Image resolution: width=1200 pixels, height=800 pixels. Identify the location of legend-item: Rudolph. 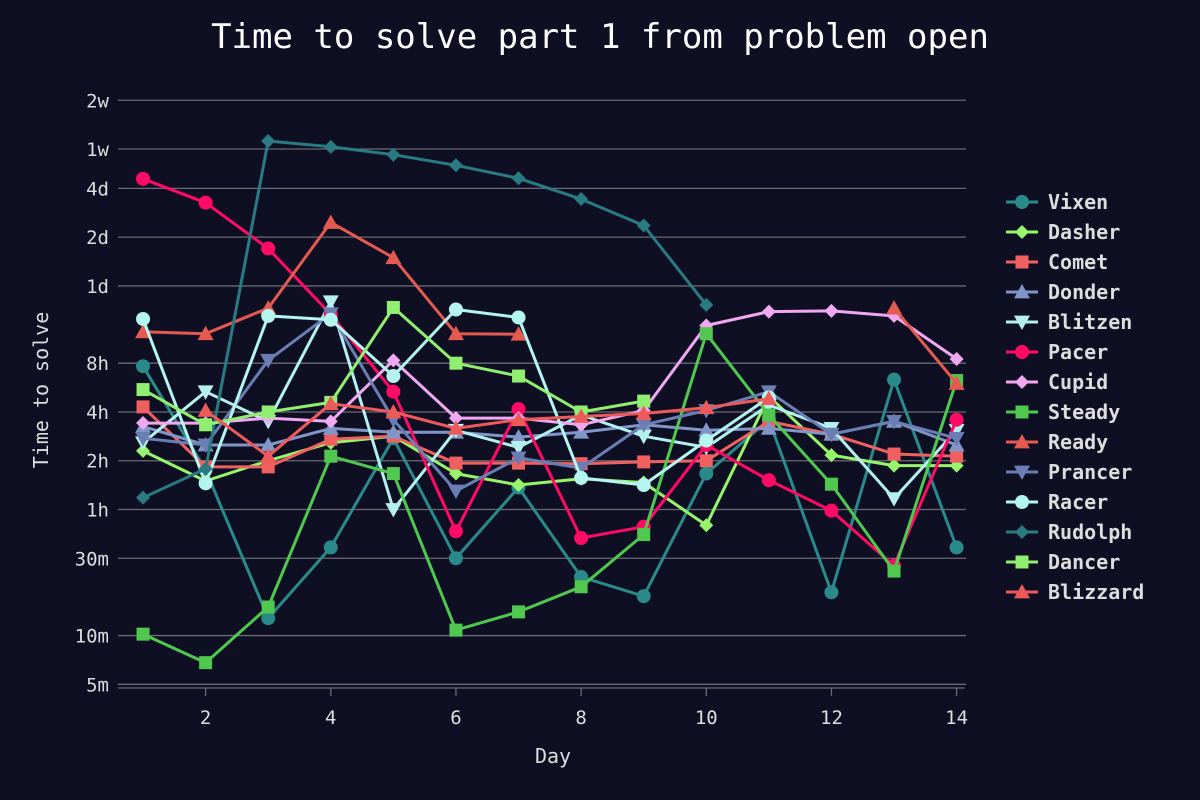
(1069, 532).